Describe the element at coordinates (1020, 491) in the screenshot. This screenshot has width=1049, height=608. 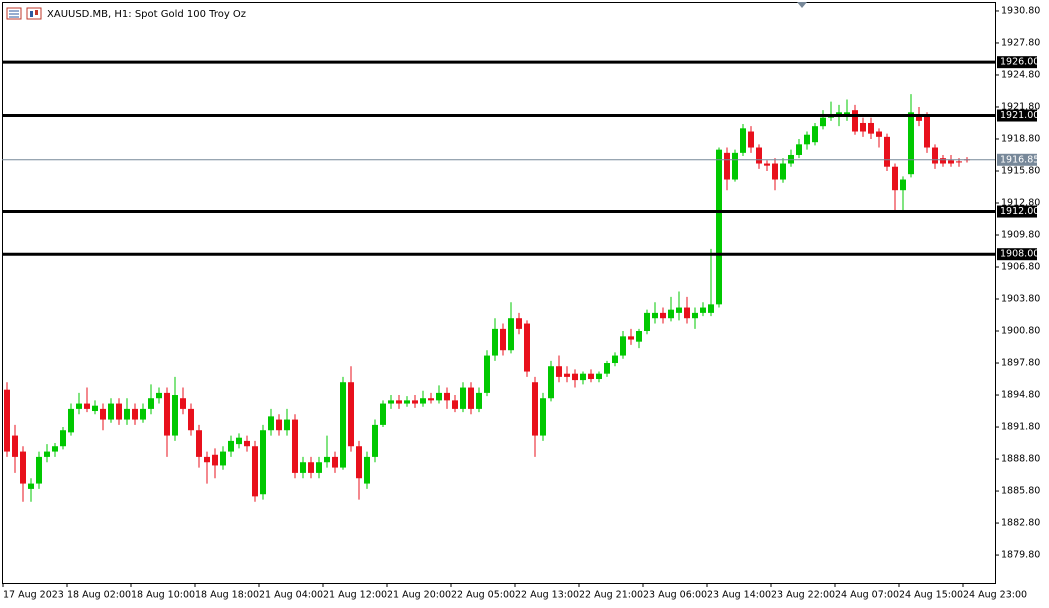
I see `y-tick-label: 1885.80` at that location.